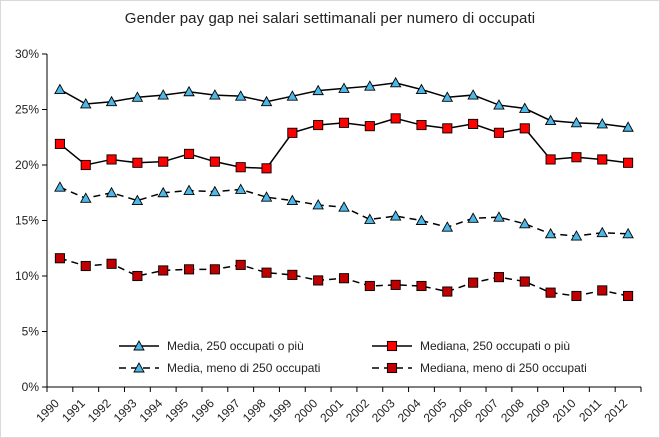 The width and height of the screenshot is (660, 438). I want to click on y-tick-label: 15%, so click(27, 221).